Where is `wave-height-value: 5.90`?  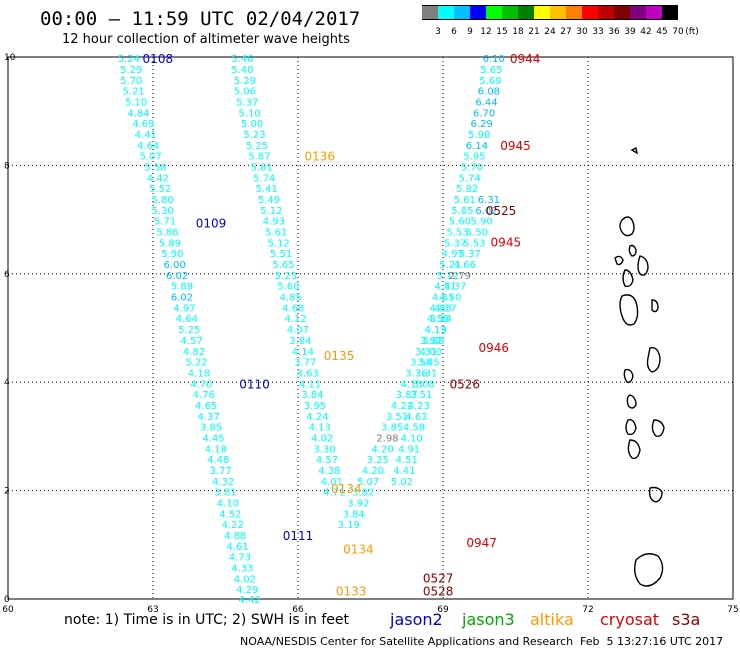
wave-height-value: 5.90 is located at coordinates (172, 254).